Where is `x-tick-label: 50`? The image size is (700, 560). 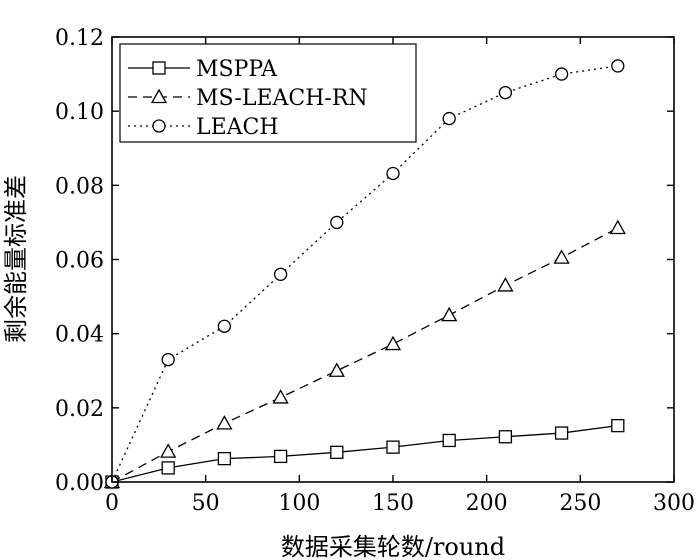
x-tick-label: 50 is located at coordinates (206, 503).